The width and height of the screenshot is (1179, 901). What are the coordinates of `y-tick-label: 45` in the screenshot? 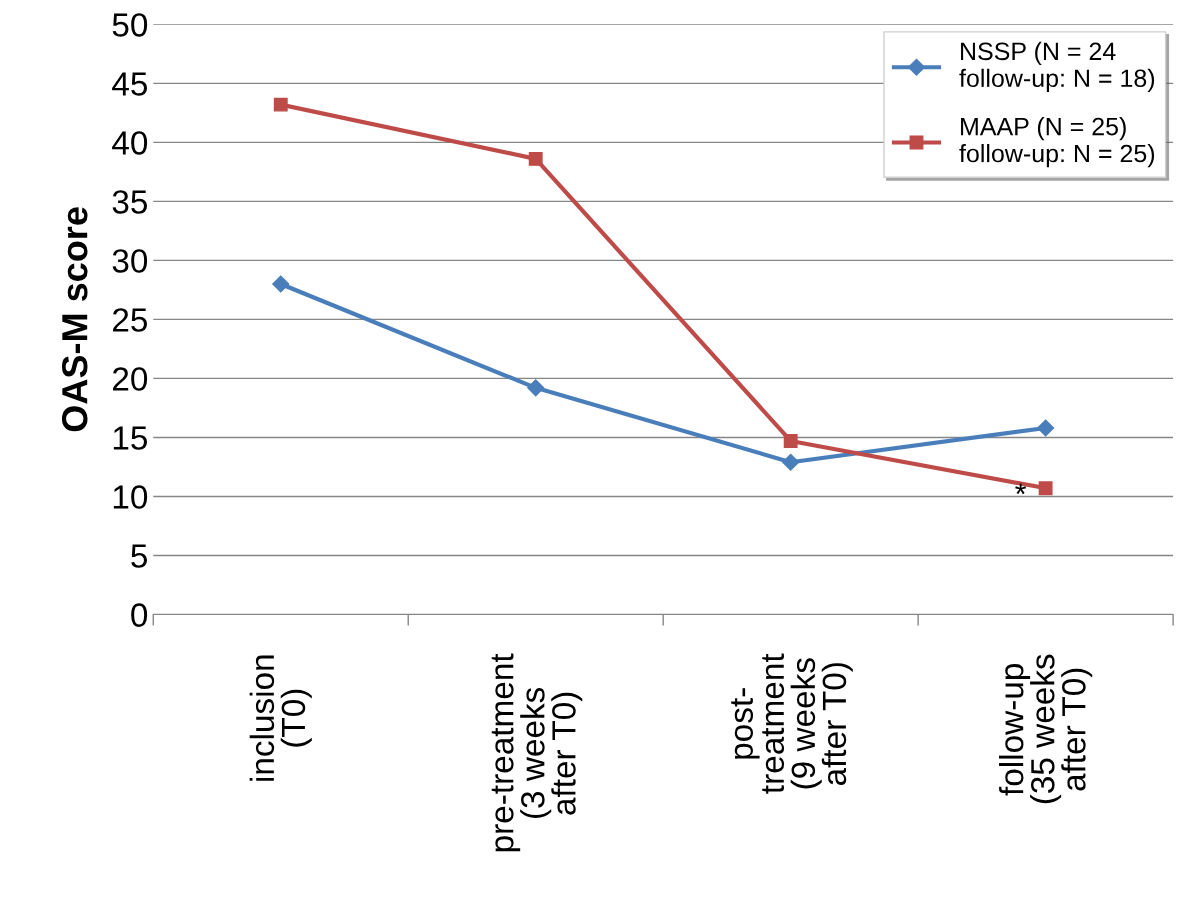 It's located at (130, 84).